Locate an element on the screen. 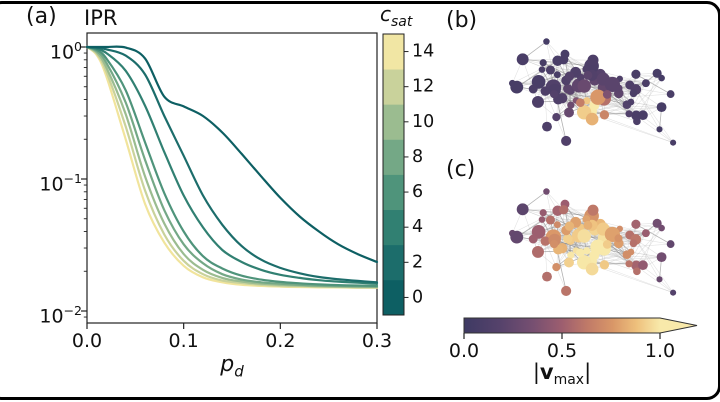 The height and width of the screenshot is (402, 720). vmax-colorbar: 0.0 0.5 1.0 is located at coordinates (573, 339).